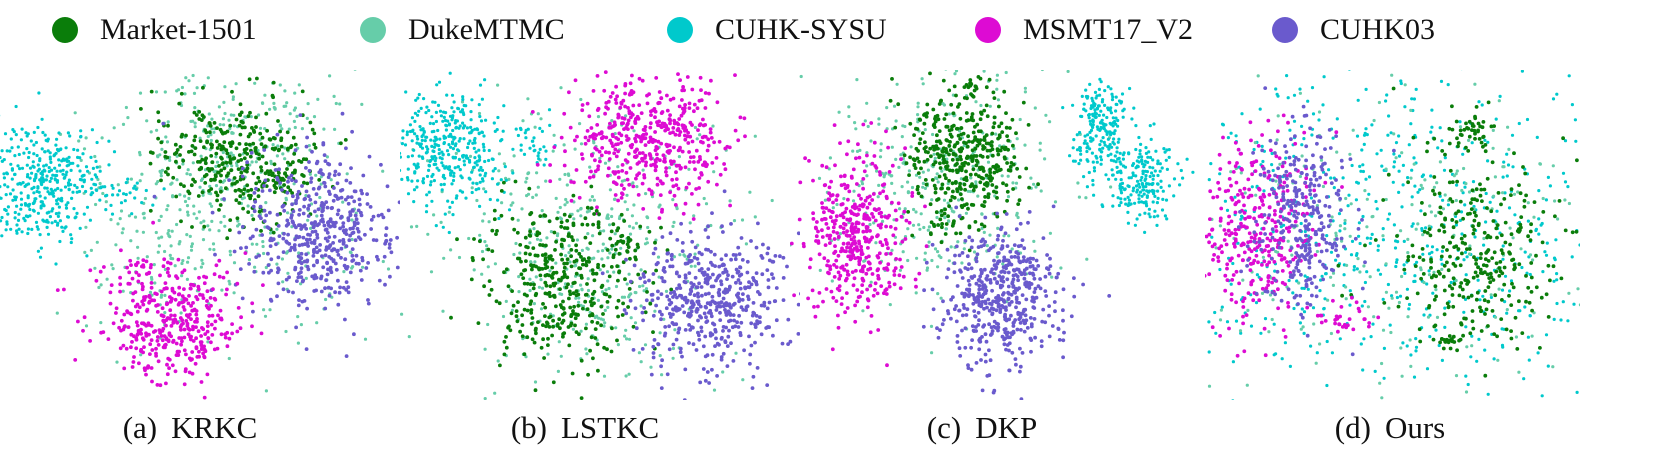  What do you see at coordinates (373, 30) in the screenshot?
I see `legend-marker-duke` at bounding box center [373, 30].